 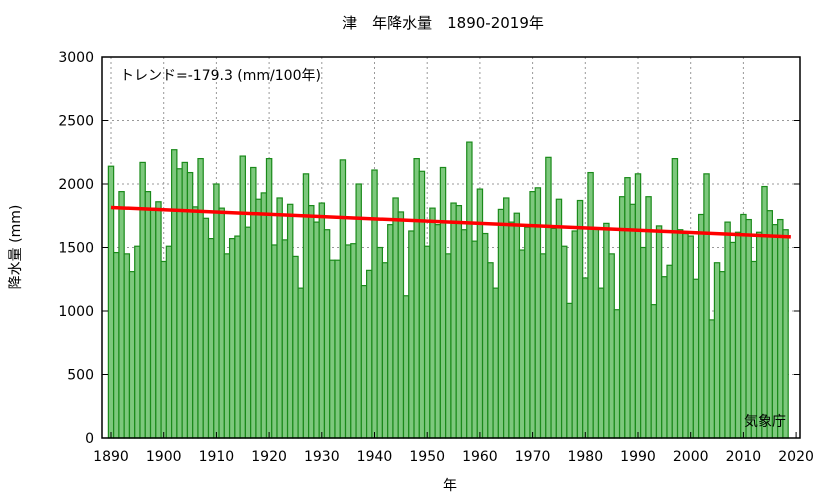 What do you see at coordinates (111, 457) in the screenshot?
I see `x-tick-label: 1890` at bounding box center [111, 457].